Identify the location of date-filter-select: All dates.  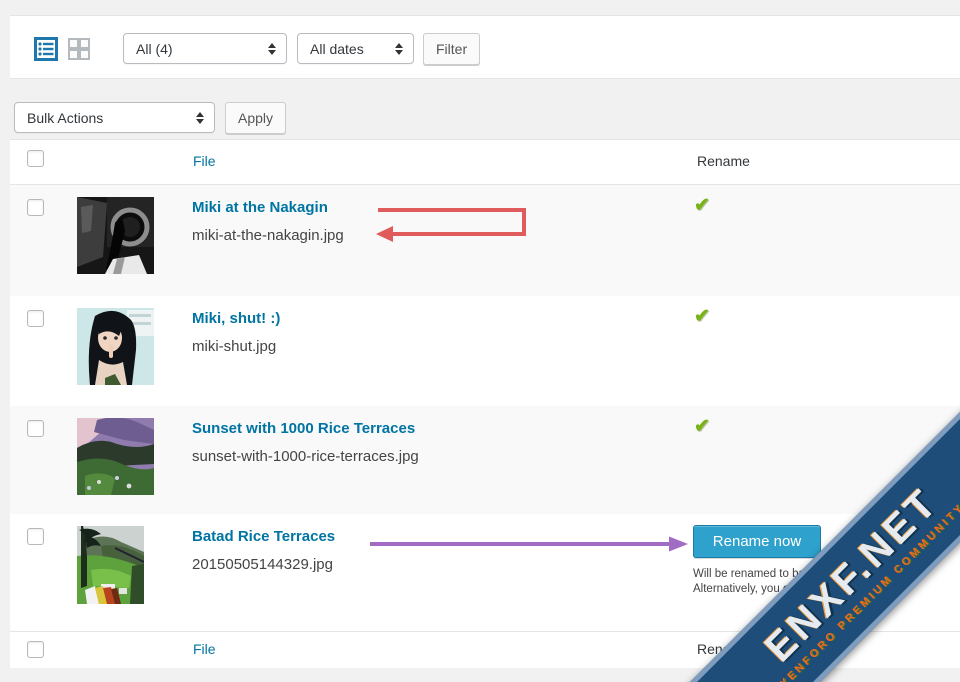
(355, 48).